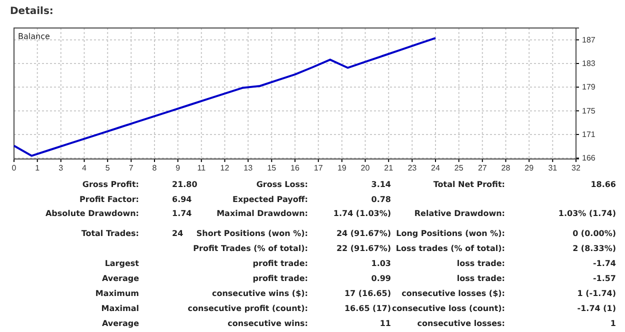 The height and width of the screenshot is (332, 625). What do you see at coordinates (613, 323) in the screenshot?
I see `text: 1` at bounding box center [613, 323].